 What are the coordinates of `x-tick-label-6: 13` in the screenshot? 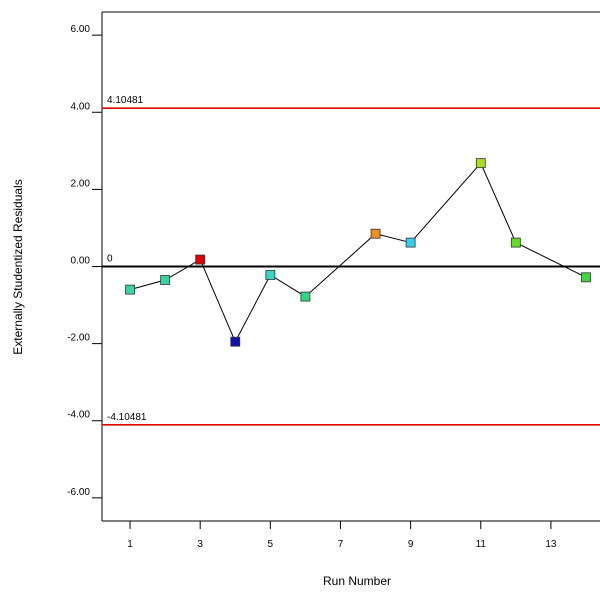 It's located at (551, 544).